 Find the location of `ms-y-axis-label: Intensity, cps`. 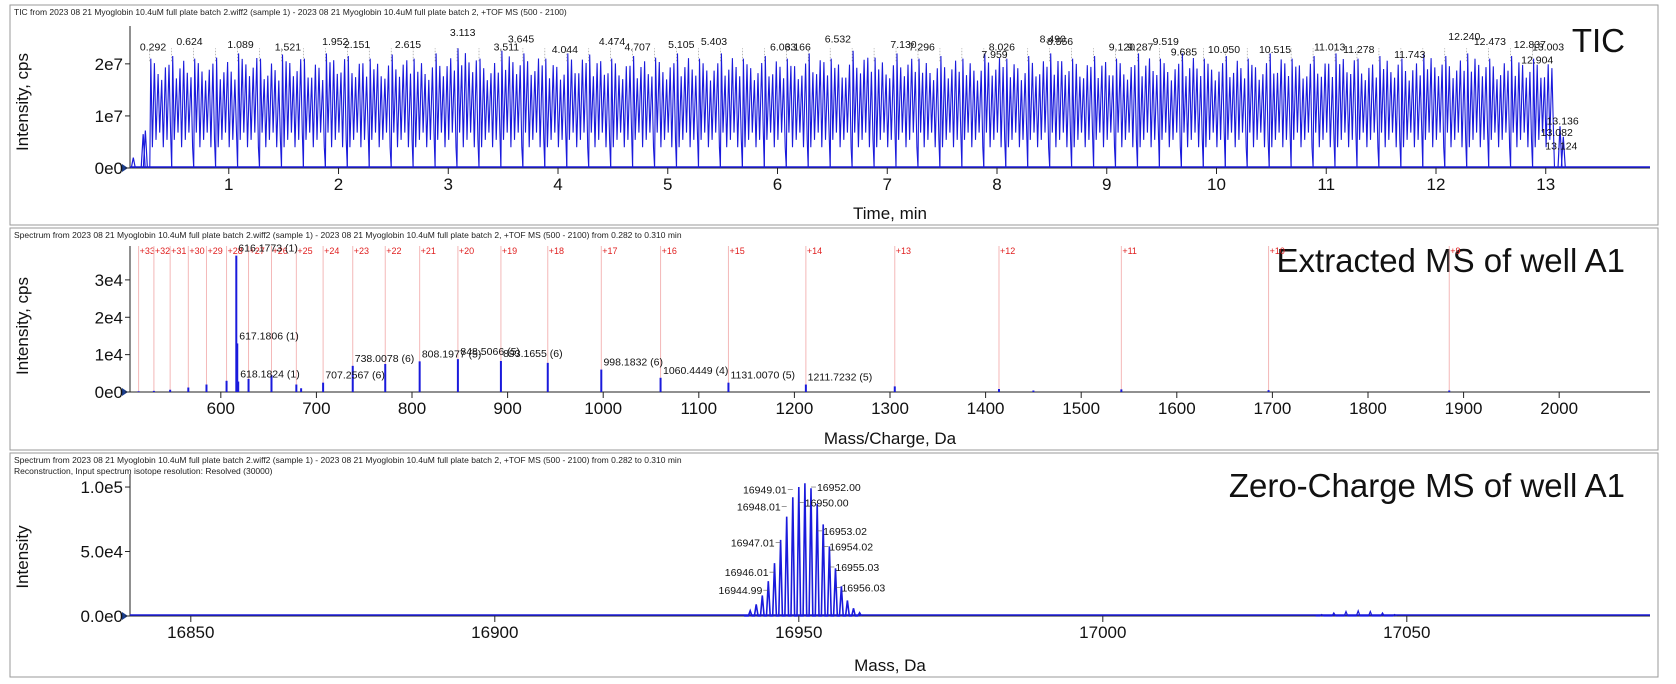

ms-y-axis-label: Intensity, cps is located at coordinates (22, 326).